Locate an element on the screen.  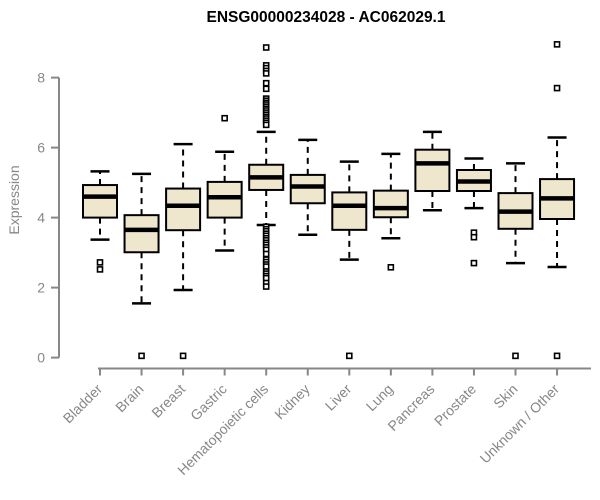
x-tick-label: Brain is located at coordinates (129, 398).